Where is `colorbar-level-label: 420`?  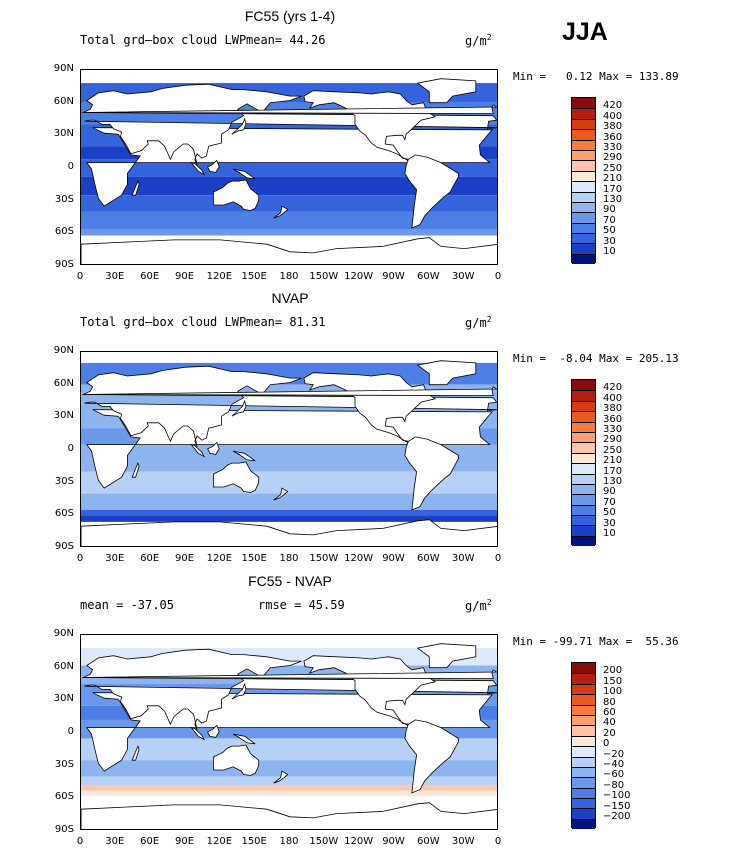 colorbar-level-label: 420 is located at coordinates (613, 388).